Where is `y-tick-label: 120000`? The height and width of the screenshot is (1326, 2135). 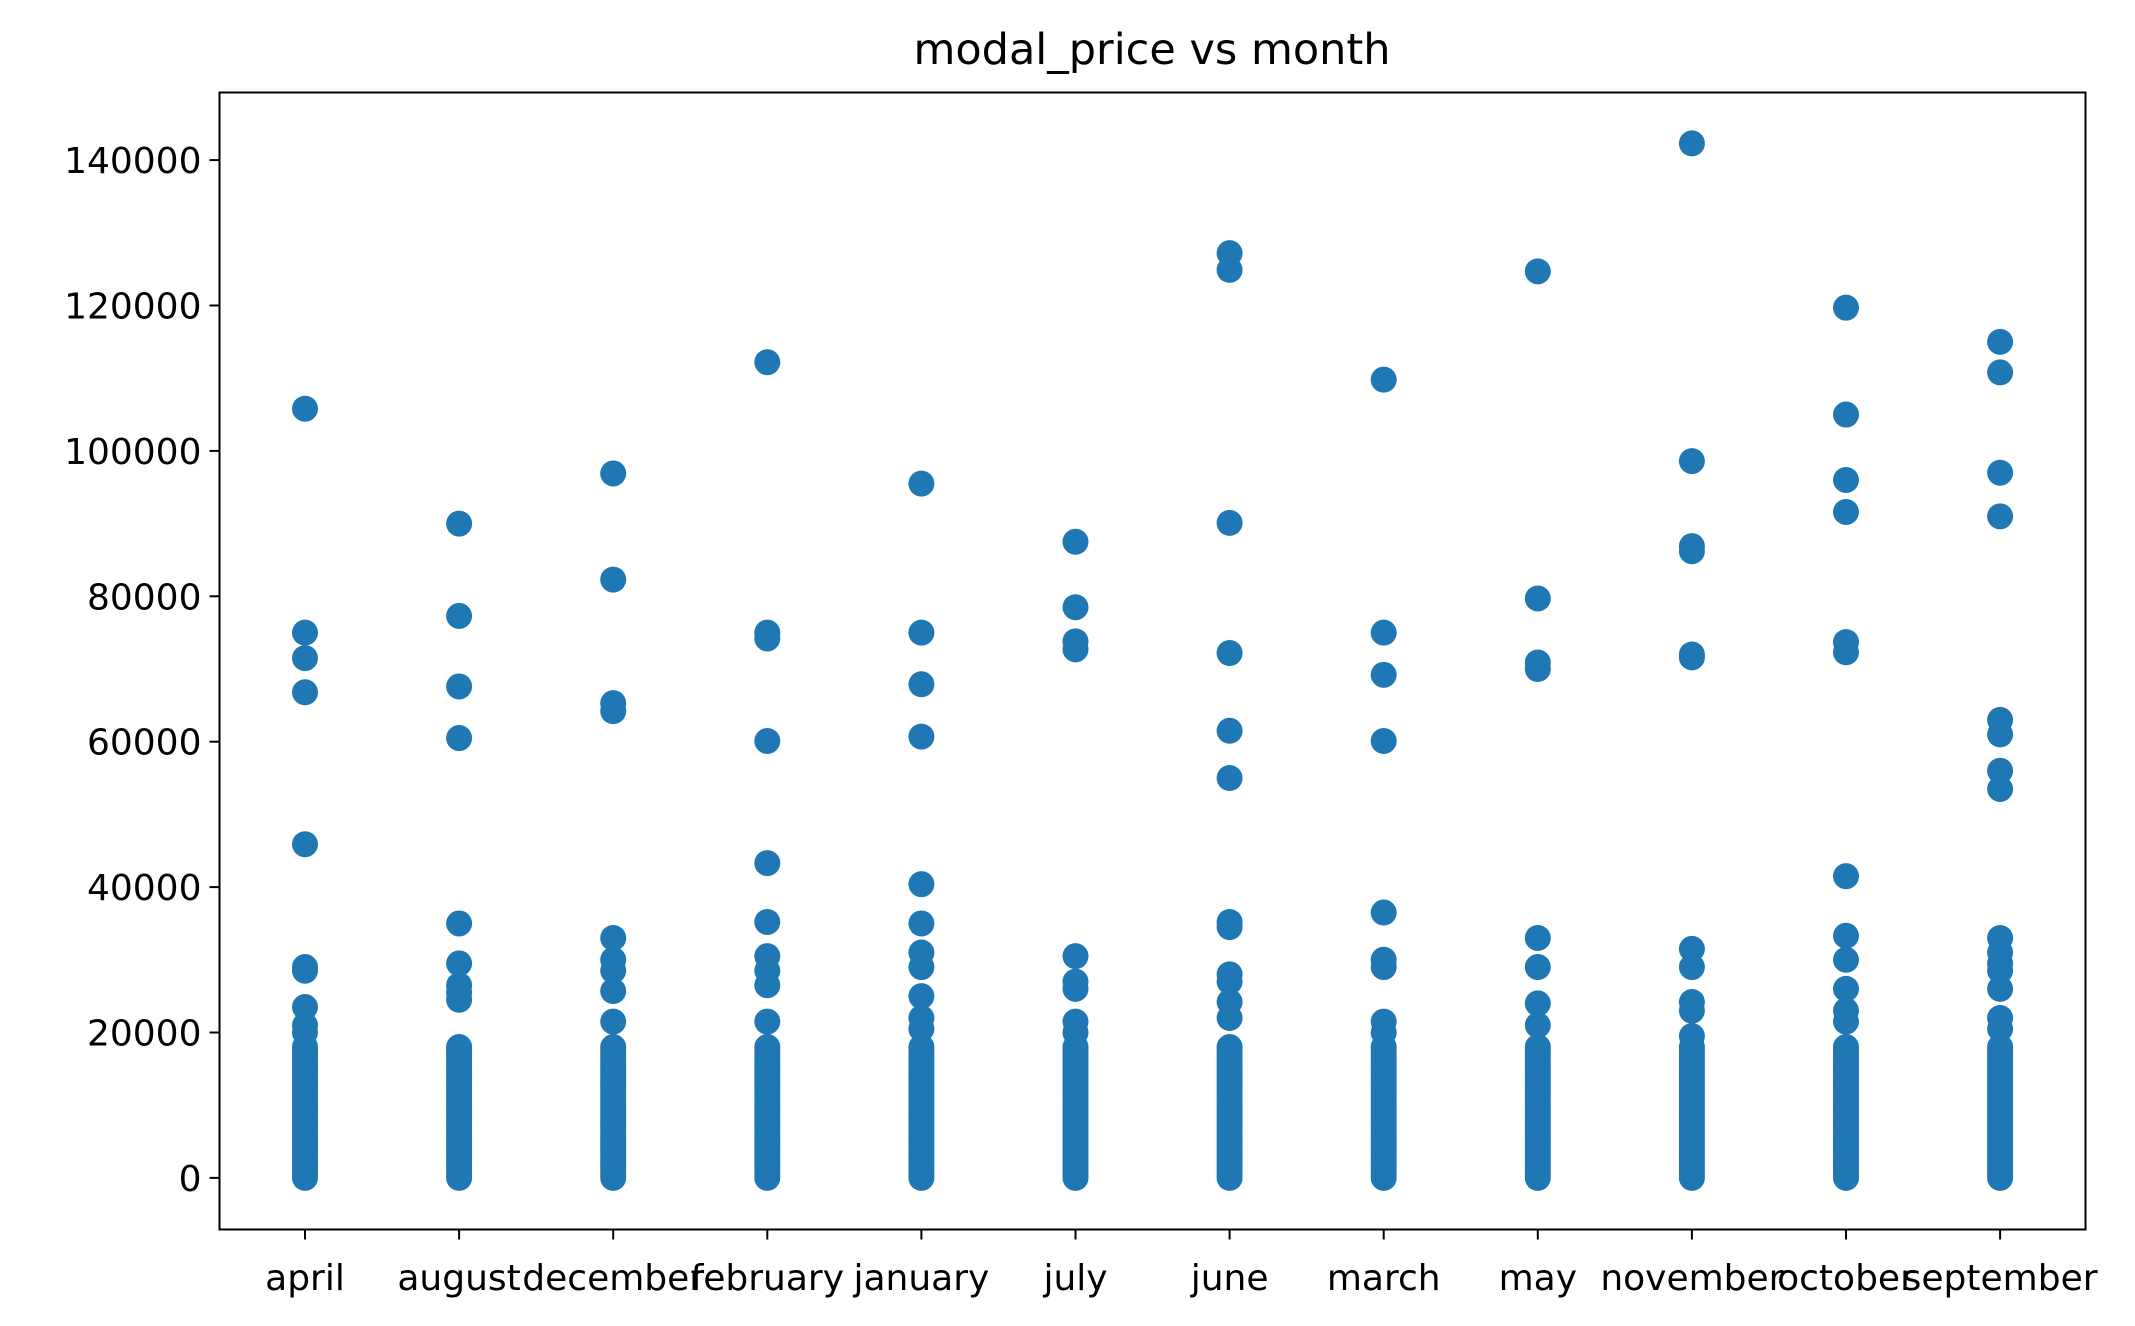 y-tick-label: 120000 is located at coordinates (132, 307).